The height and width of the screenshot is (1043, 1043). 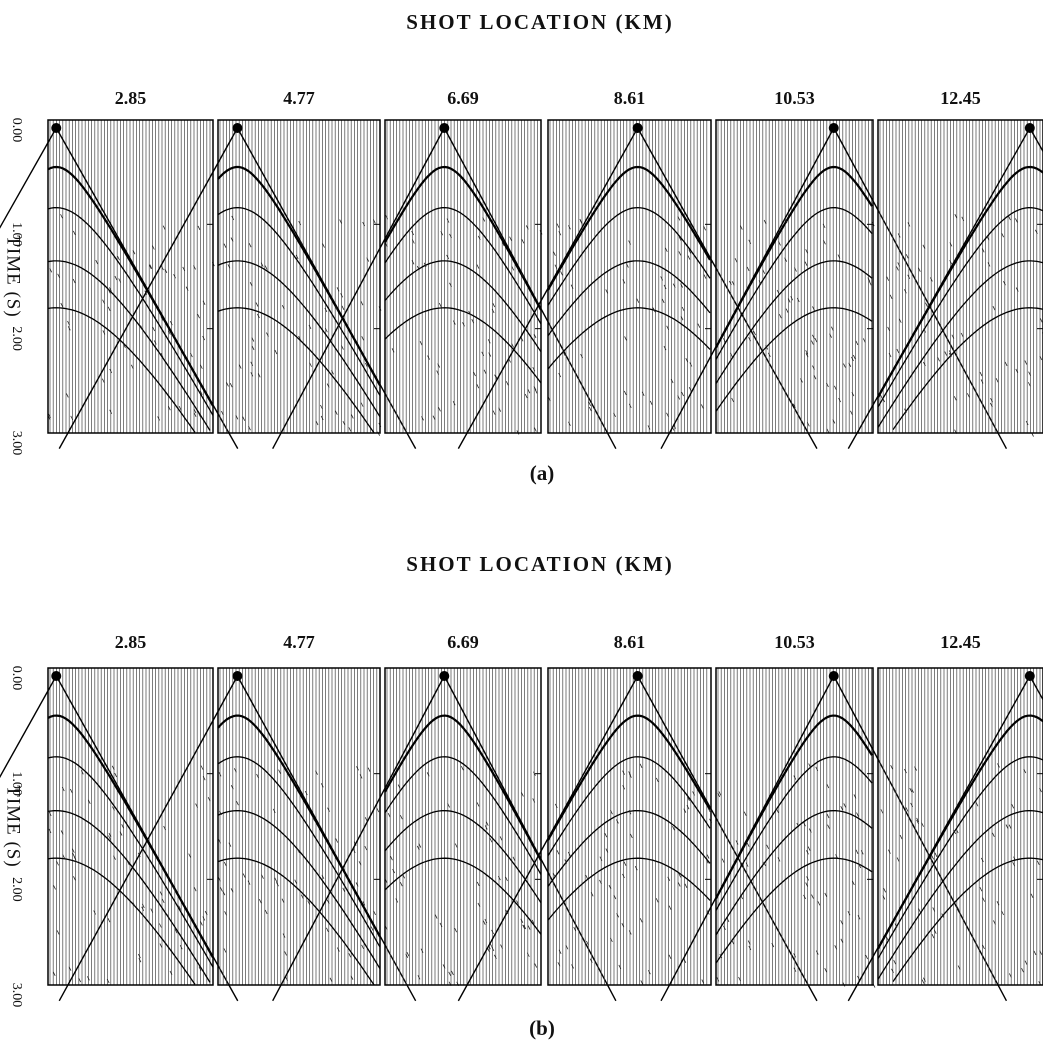 What do you see at coordinates (16, 995) in the screenshot?
I see `y-tick-label: 3.00` at bounding box center [16, 995].